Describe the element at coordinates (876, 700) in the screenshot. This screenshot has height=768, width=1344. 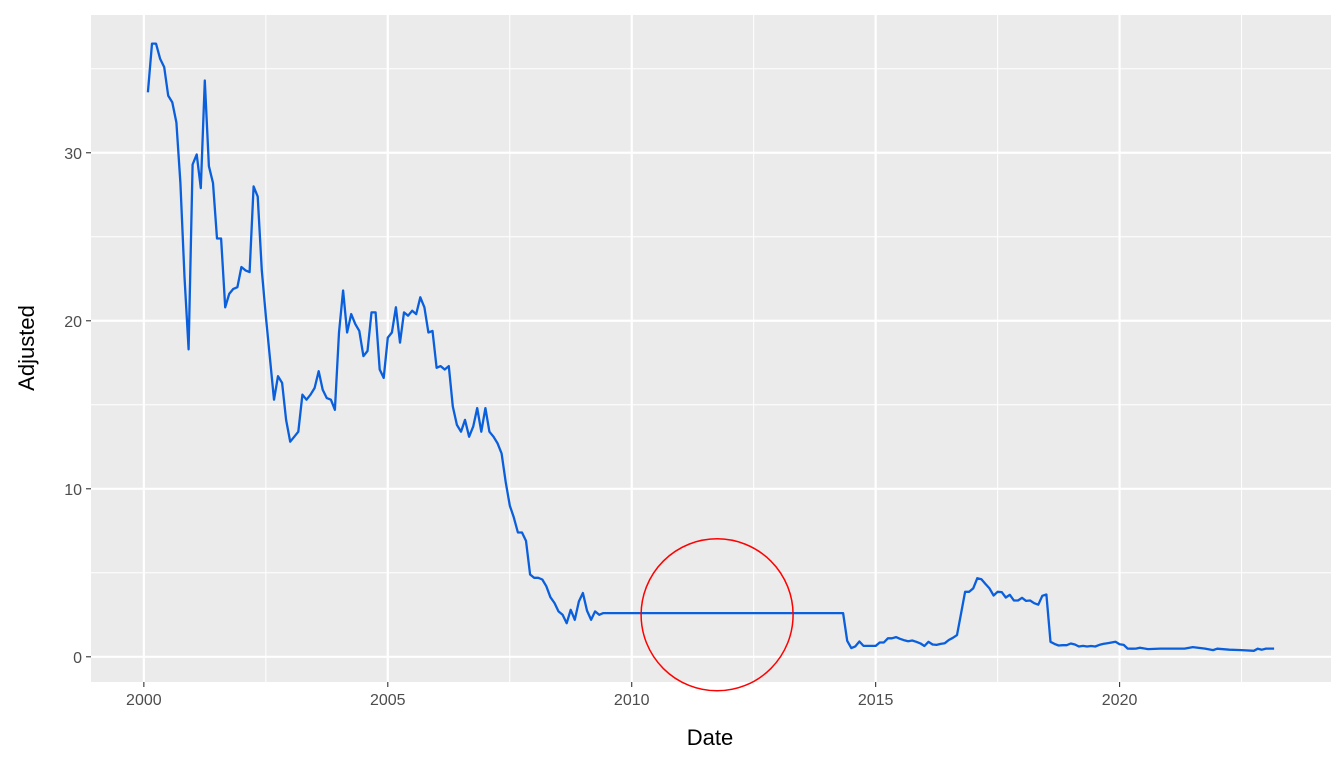
I see `x-tick-label: 2015` at that location.